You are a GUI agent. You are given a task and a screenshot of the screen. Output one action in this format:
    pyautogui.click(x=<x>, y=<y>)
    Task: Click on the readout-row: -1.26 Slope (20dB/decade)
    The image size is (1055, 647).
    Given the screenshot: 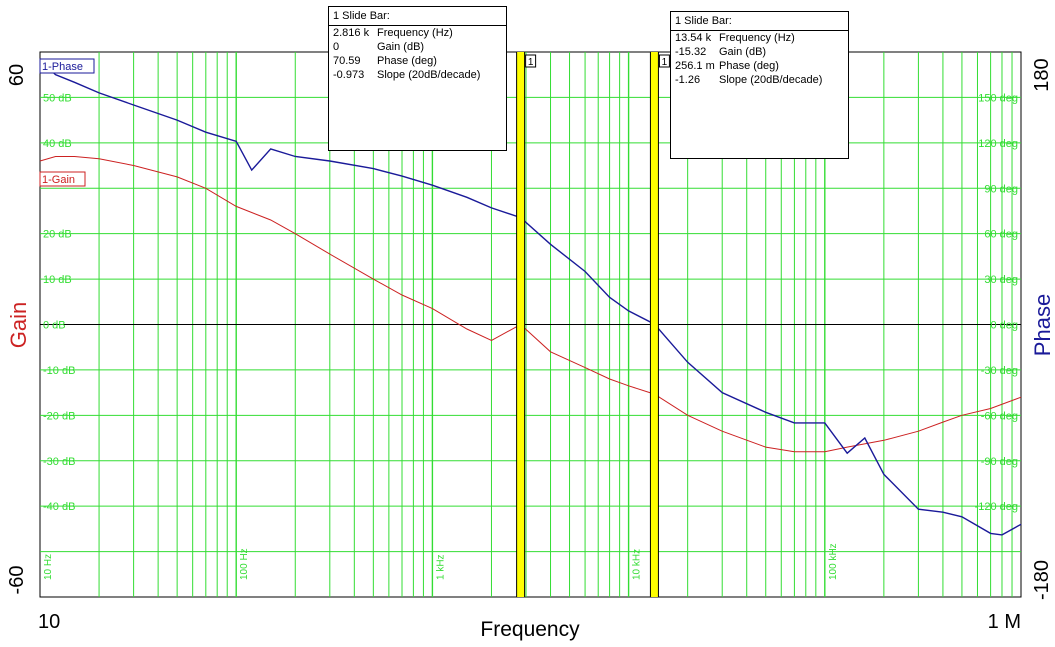 What is the action you would take?
    pyautogui.click(x=759, y=80)
    